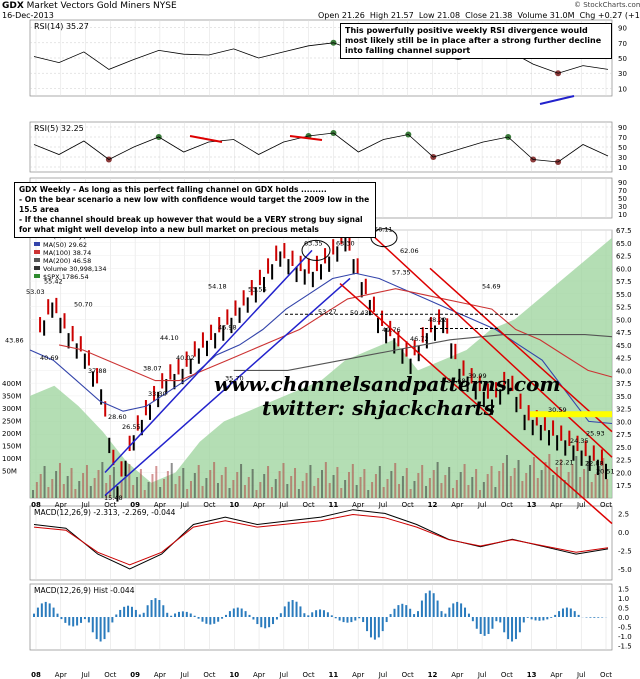 This screenshot has height=679, width=640. I want to click on volume-tick: 100M, so click(11, 459).